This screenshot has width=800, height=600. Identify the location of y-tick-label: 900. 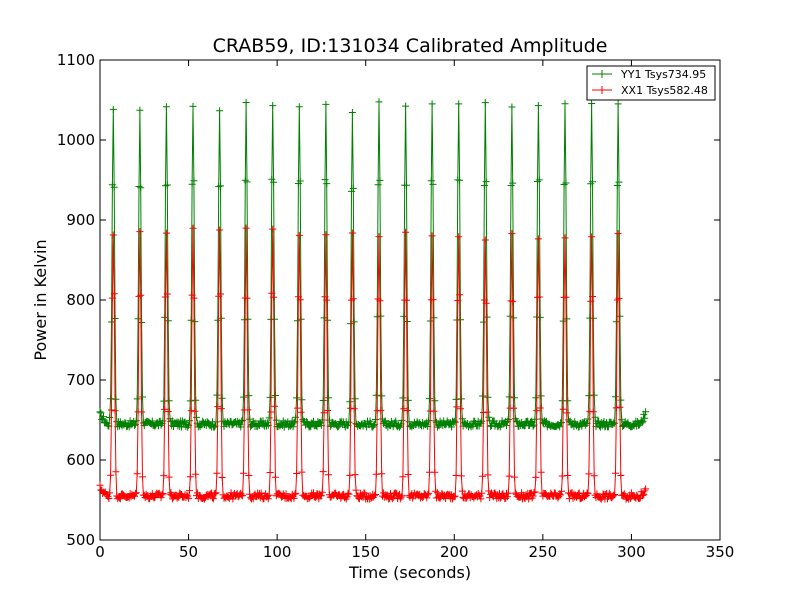
(80, 220).